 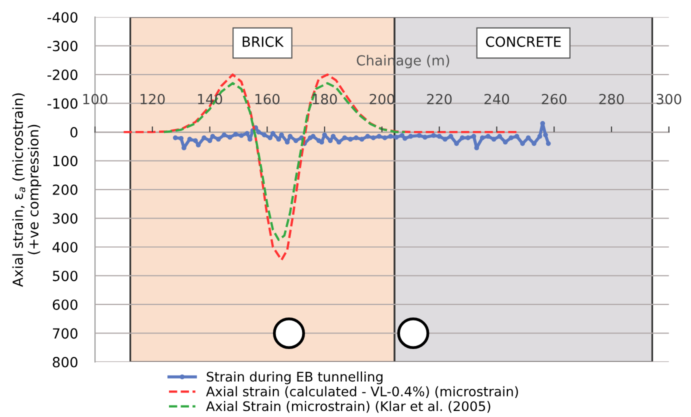 I want to click on y-tick-label: 400, so click(x=65, y=247).